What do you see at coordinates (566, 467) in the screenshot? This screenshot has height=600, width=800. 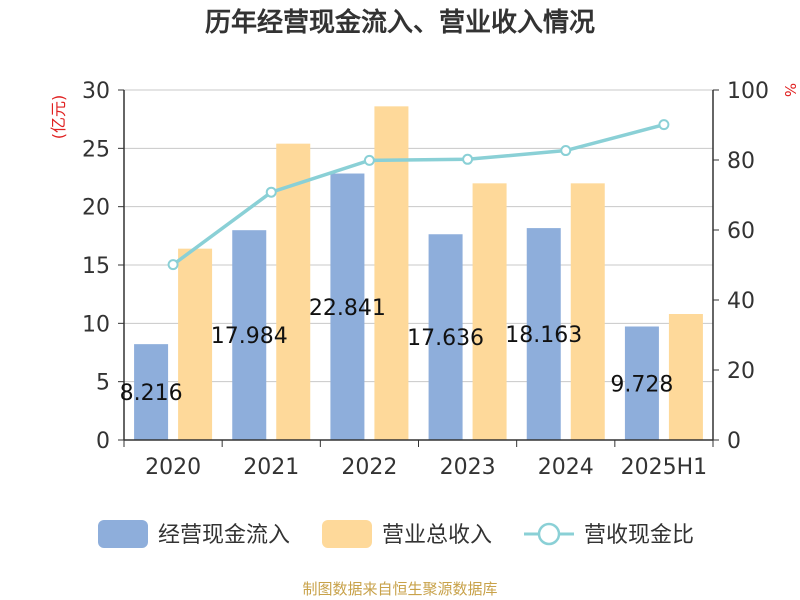 I see `x-tick-label: 2024` at bounding box center [566, 467].